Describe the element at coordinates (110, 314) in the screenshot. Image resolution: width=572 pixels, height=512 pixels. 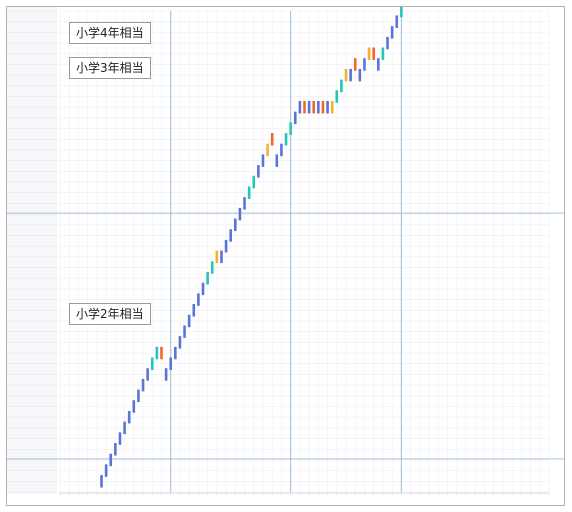
I see `grade-label-2: 小学2年相当` at that location.